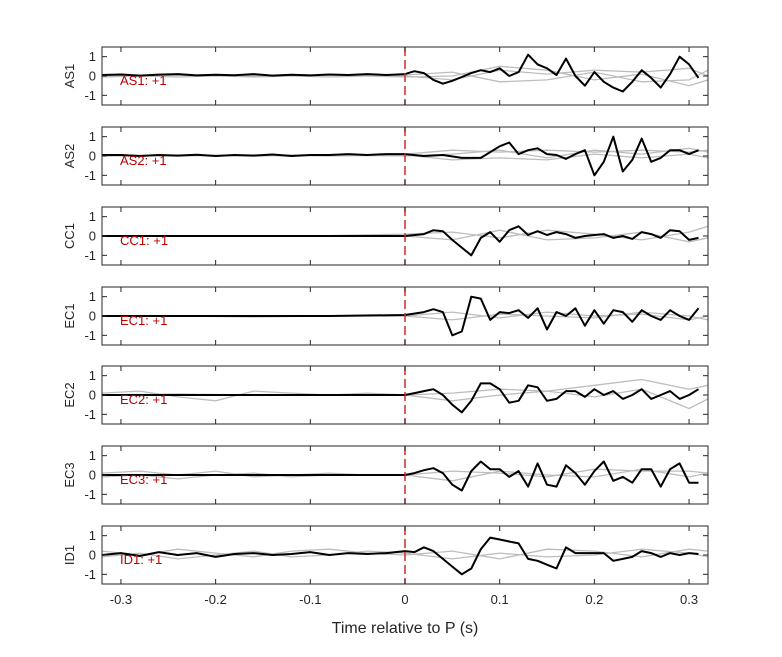 This screenshot has height=657, width=782. I want to click on x-axis: -0.3 -0.2 -0.1 0 0.1 0.2 0.3, so click(404, 599).